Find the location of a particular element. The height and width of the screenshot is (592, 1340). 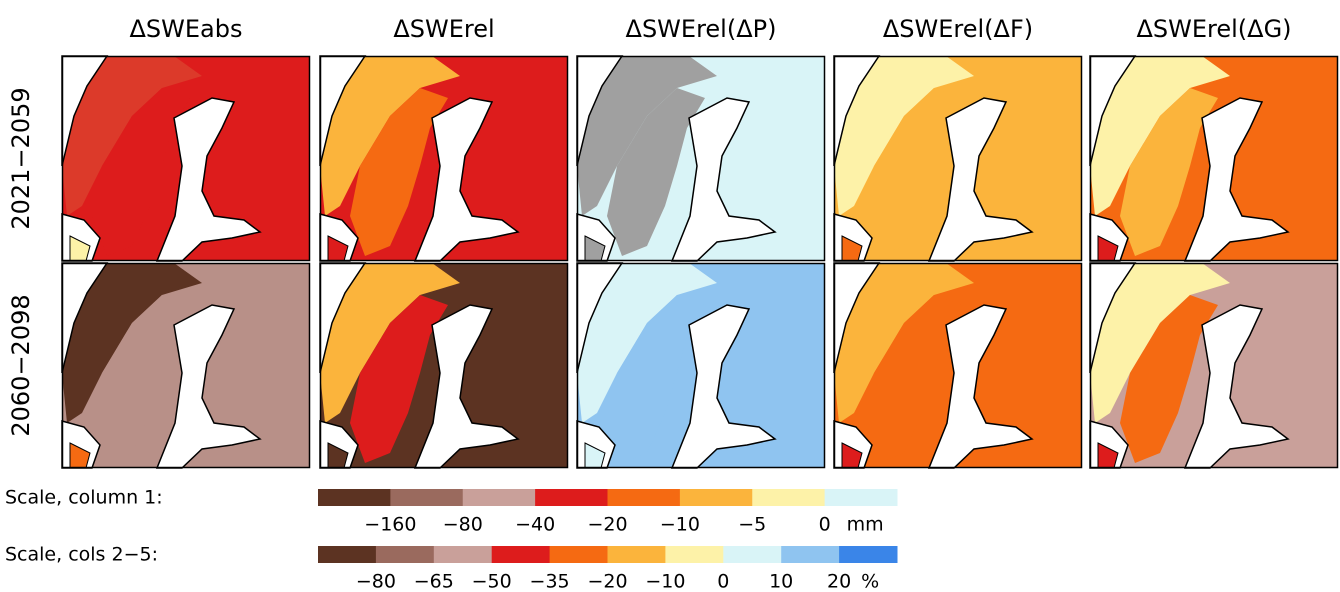

colorbar-tick-label: −160 is located at coordinates (390, 525).